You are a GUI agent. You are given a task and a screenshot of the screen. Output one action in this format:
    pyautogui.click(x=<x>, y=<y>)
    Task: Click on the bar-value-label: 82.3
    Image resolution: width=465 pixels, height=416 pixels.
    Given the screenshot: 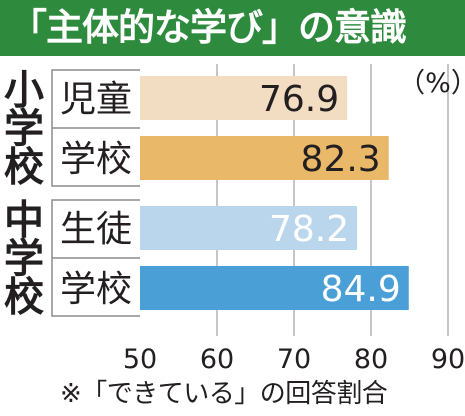 What is the action you would take?
    pyautogui.click(x=341, y=159)
    